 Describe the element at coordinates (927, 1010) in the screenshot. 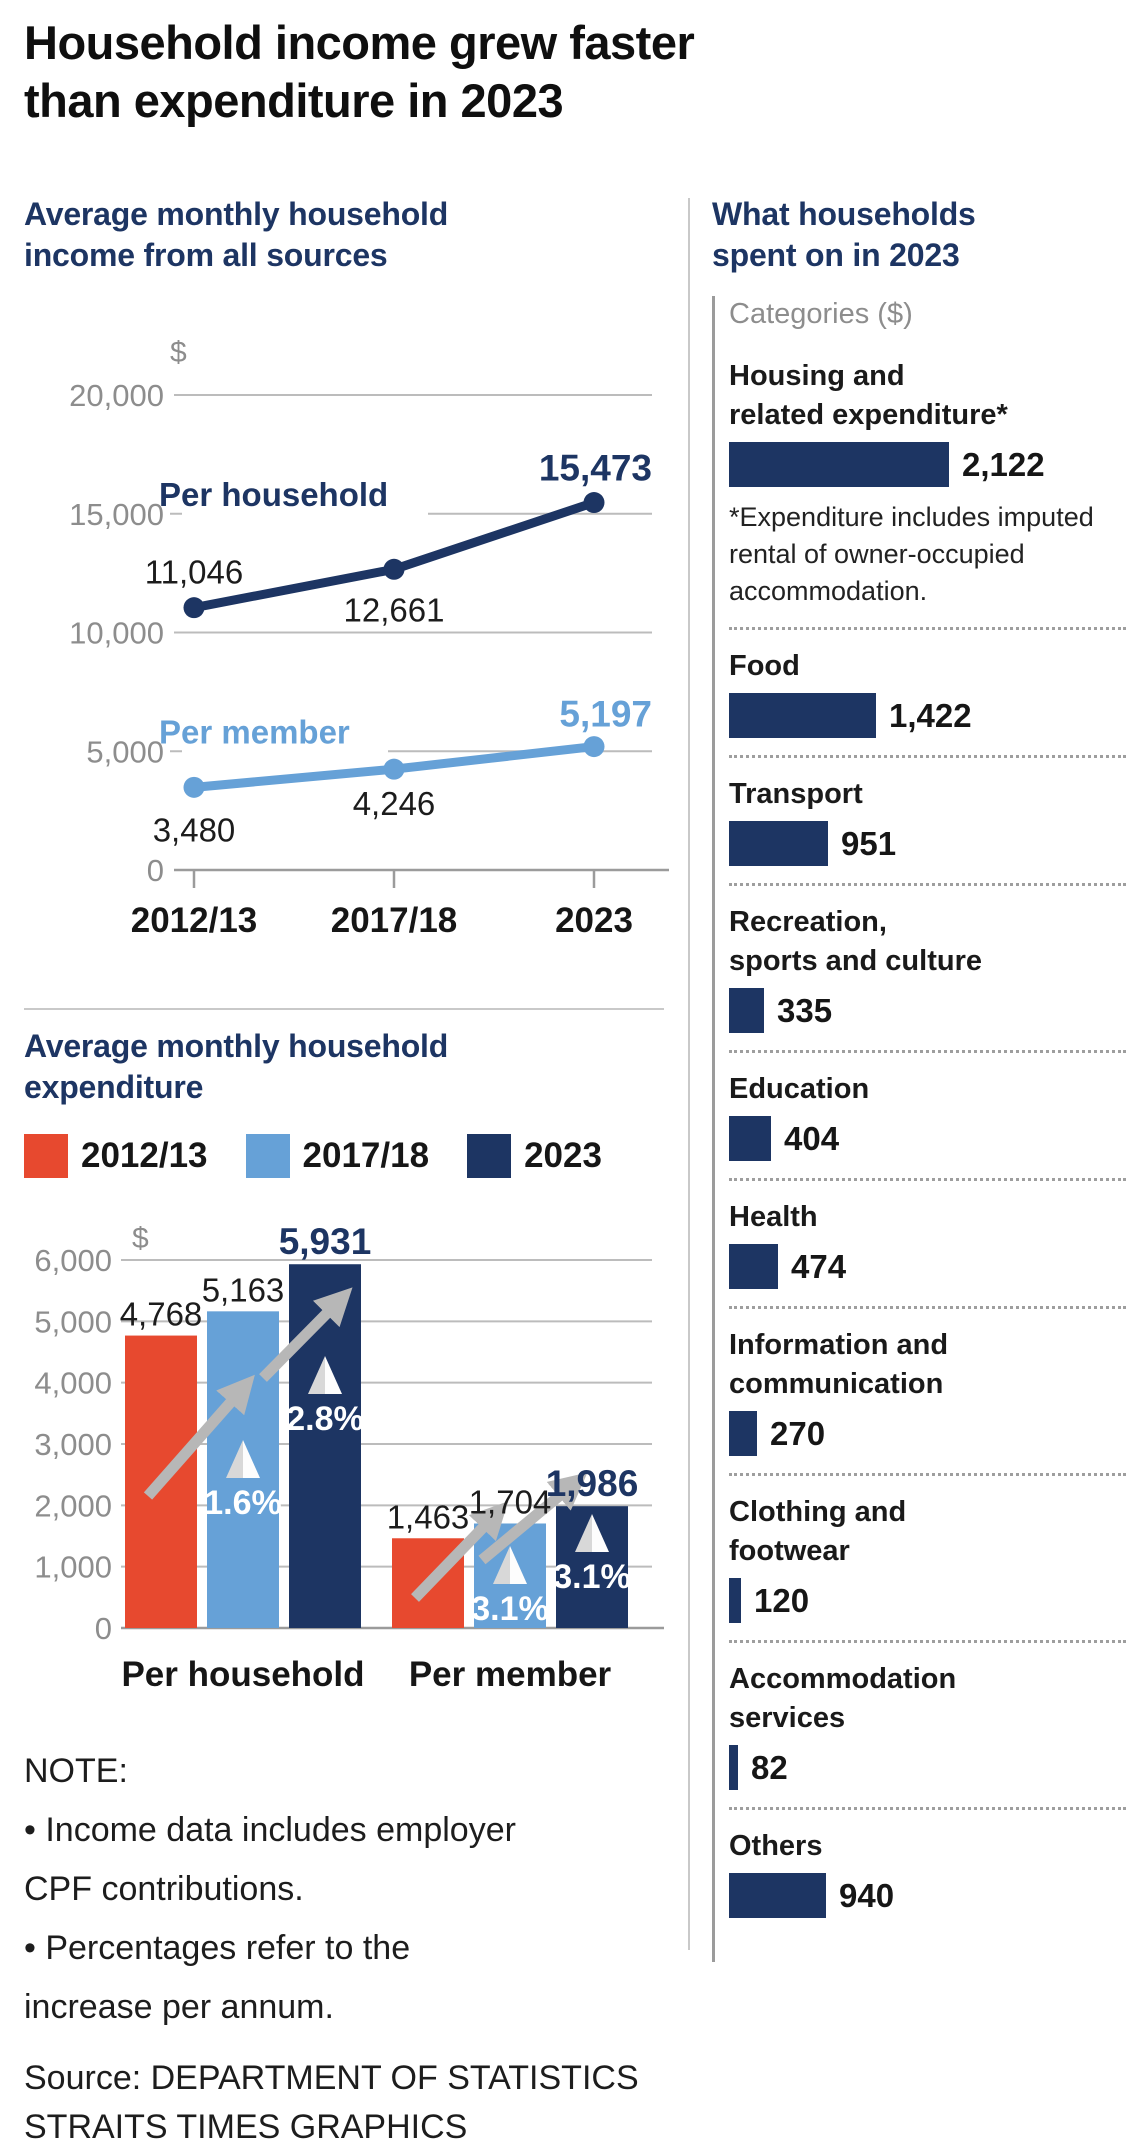

I see `spending-bar-row: 335` at that location.